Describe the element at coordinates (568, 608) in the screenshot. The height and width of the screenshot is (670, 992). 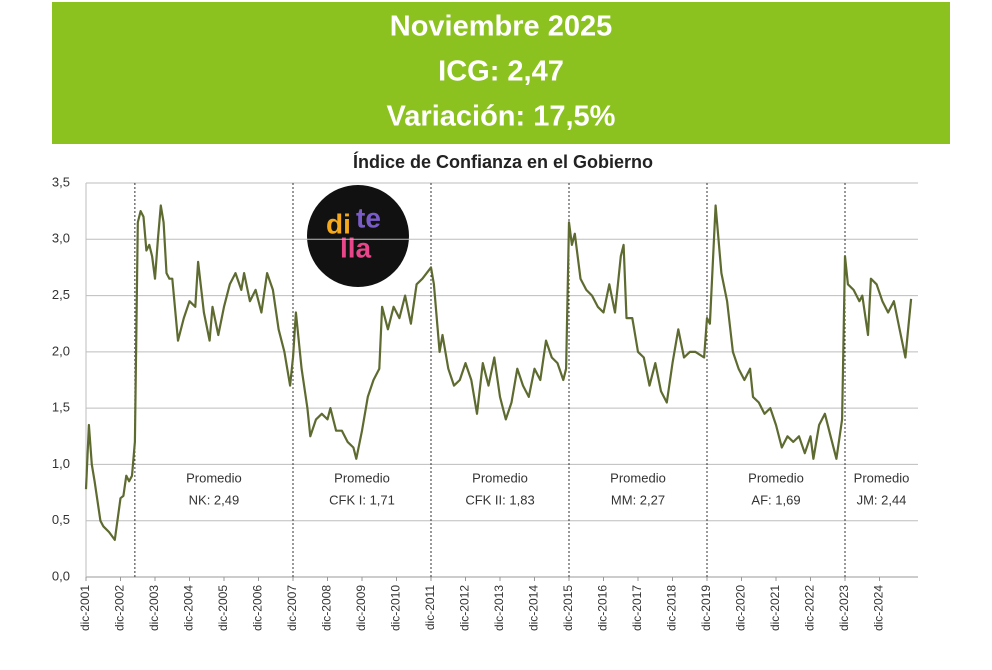
I see `x-tick-label: dic-2015` at that location.